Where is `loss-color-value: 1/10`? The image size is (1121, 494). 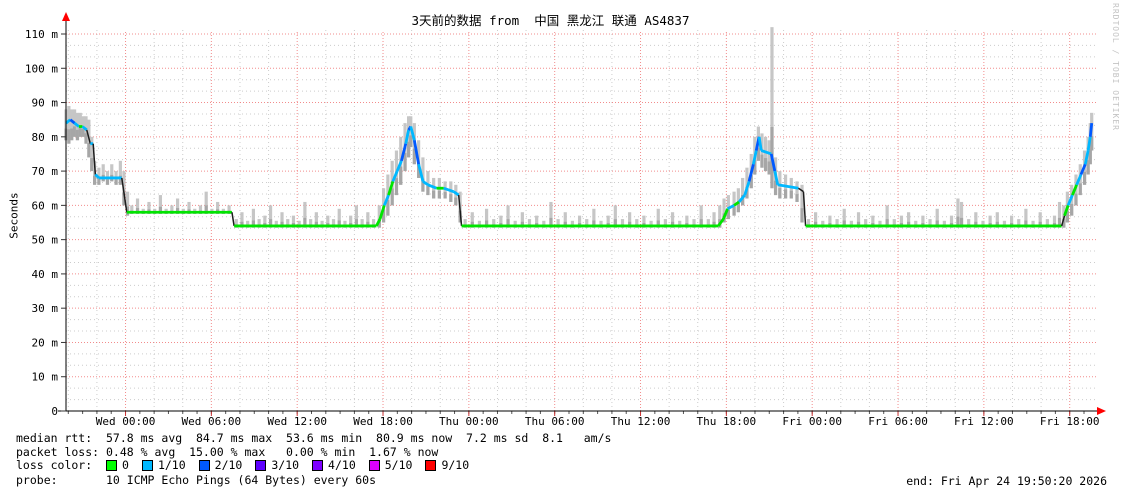
loss-color-value: 1/10 is located at coordinates (171, 465).